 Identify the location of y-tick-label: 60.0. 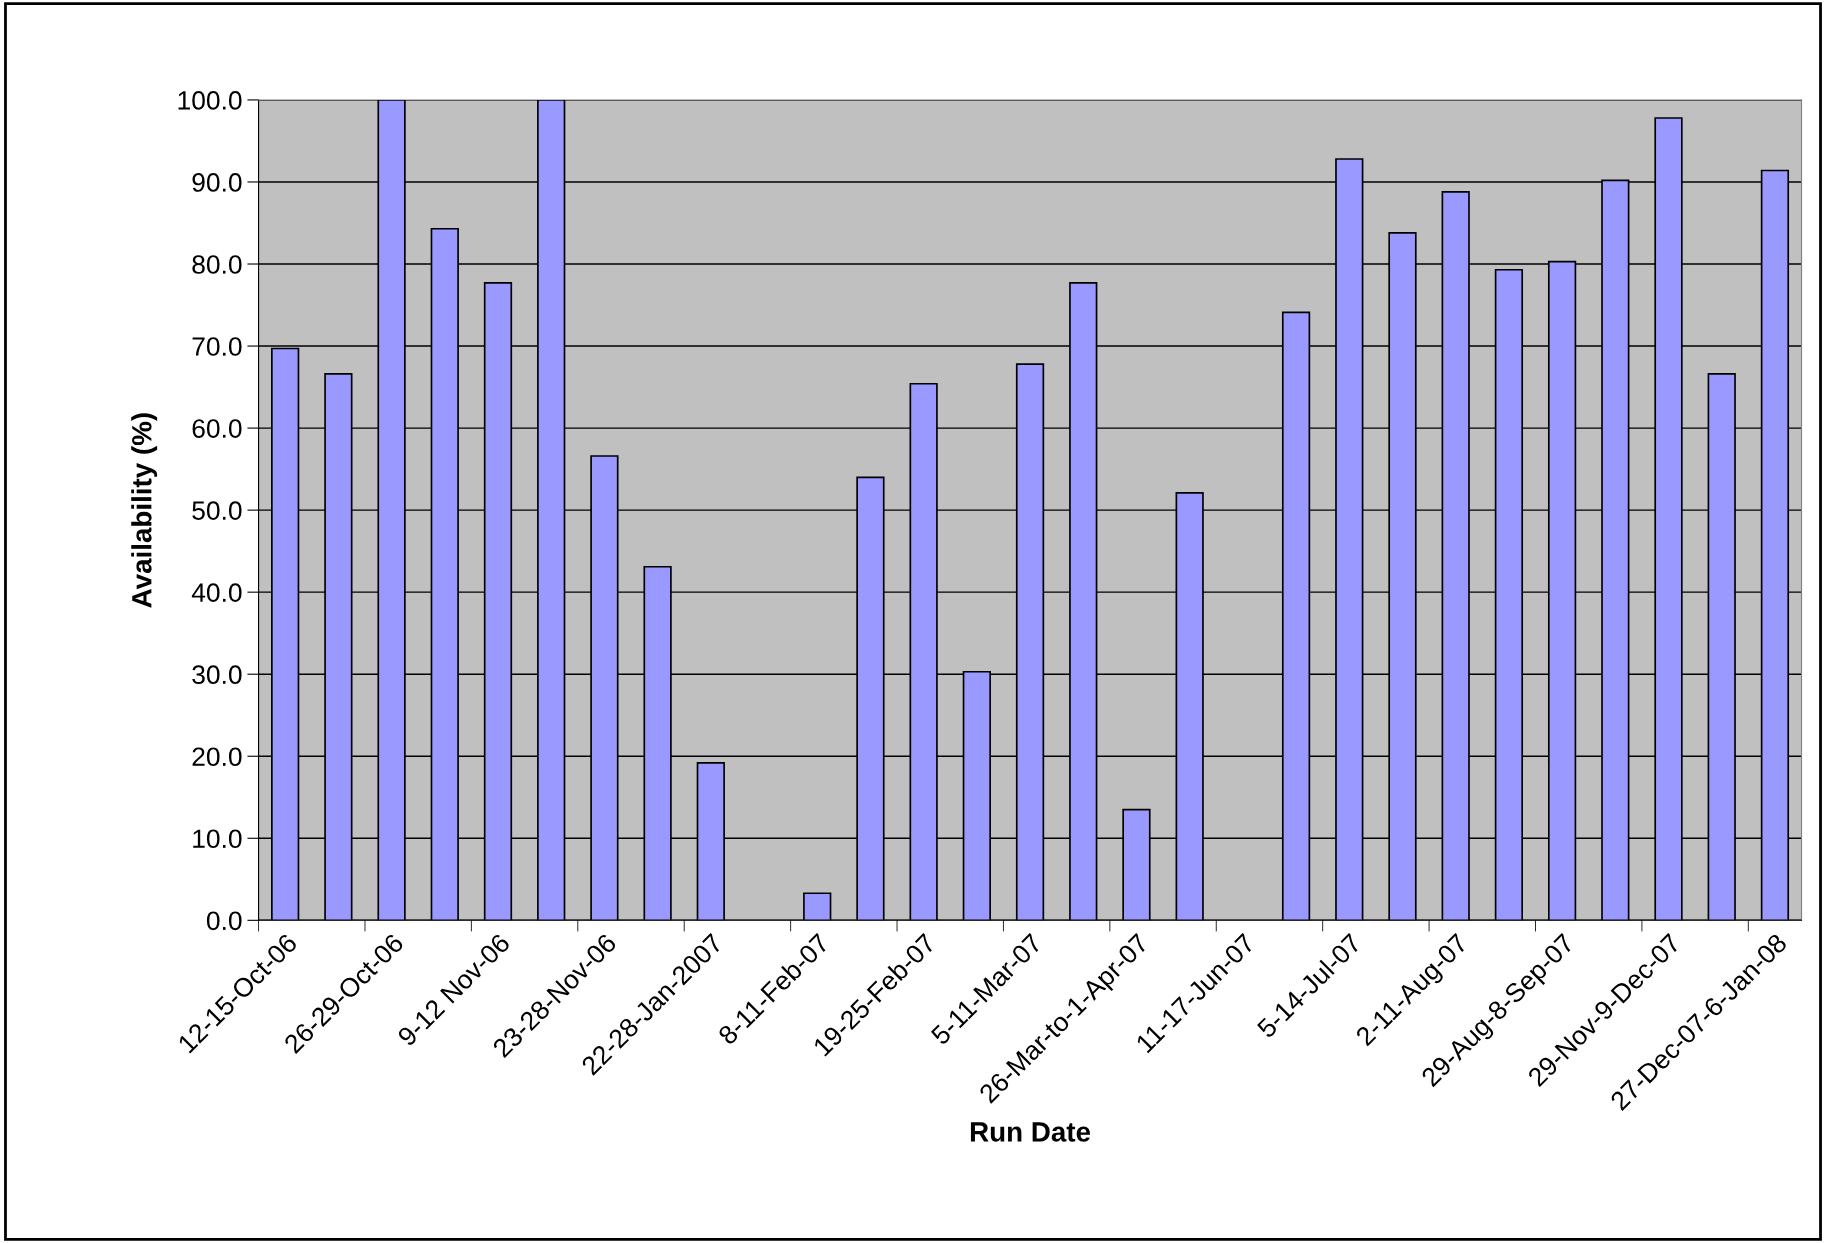
(217, 428).